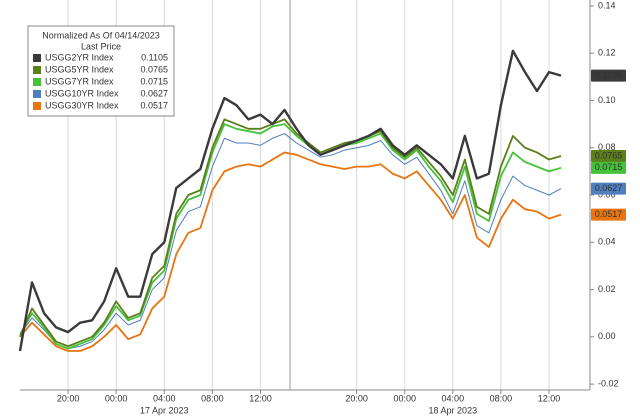 The height and width of the screenshot is (418, 640). I want to click on legend-value: 0.0517, so click(154, 105).